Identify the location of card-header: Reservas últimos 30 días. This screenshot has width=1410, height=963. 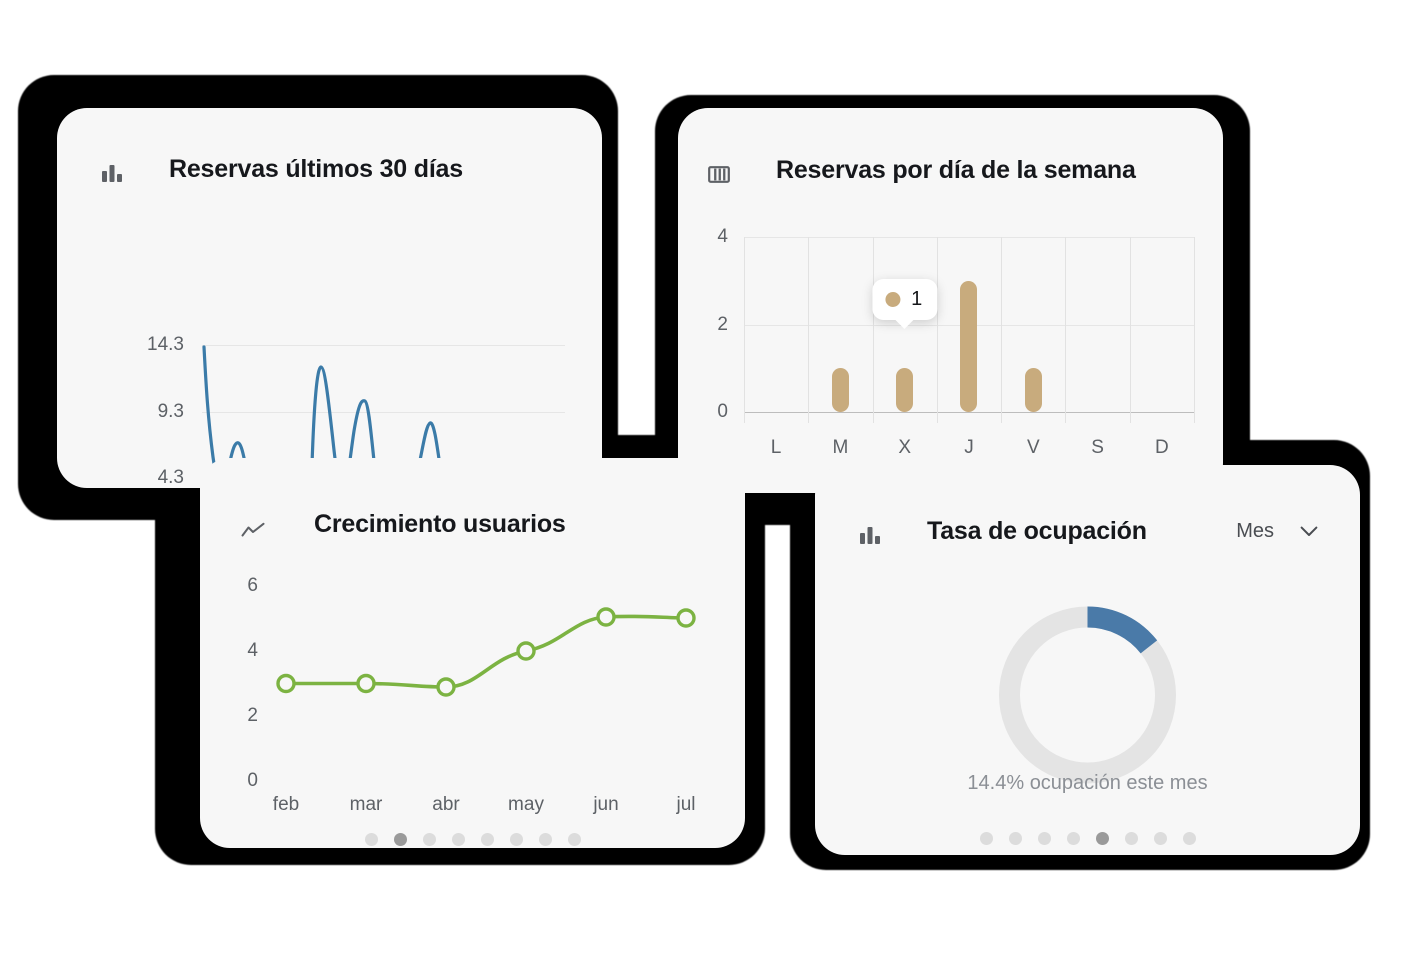
(329, 169).